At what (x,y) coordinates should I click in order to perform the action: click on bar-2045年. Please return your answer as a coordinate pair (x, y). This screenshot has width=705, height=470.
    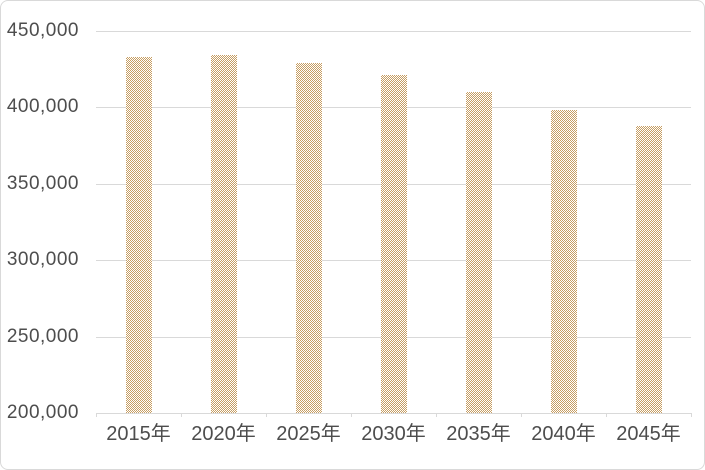
    Looking at the image, I should click on (648, 269).